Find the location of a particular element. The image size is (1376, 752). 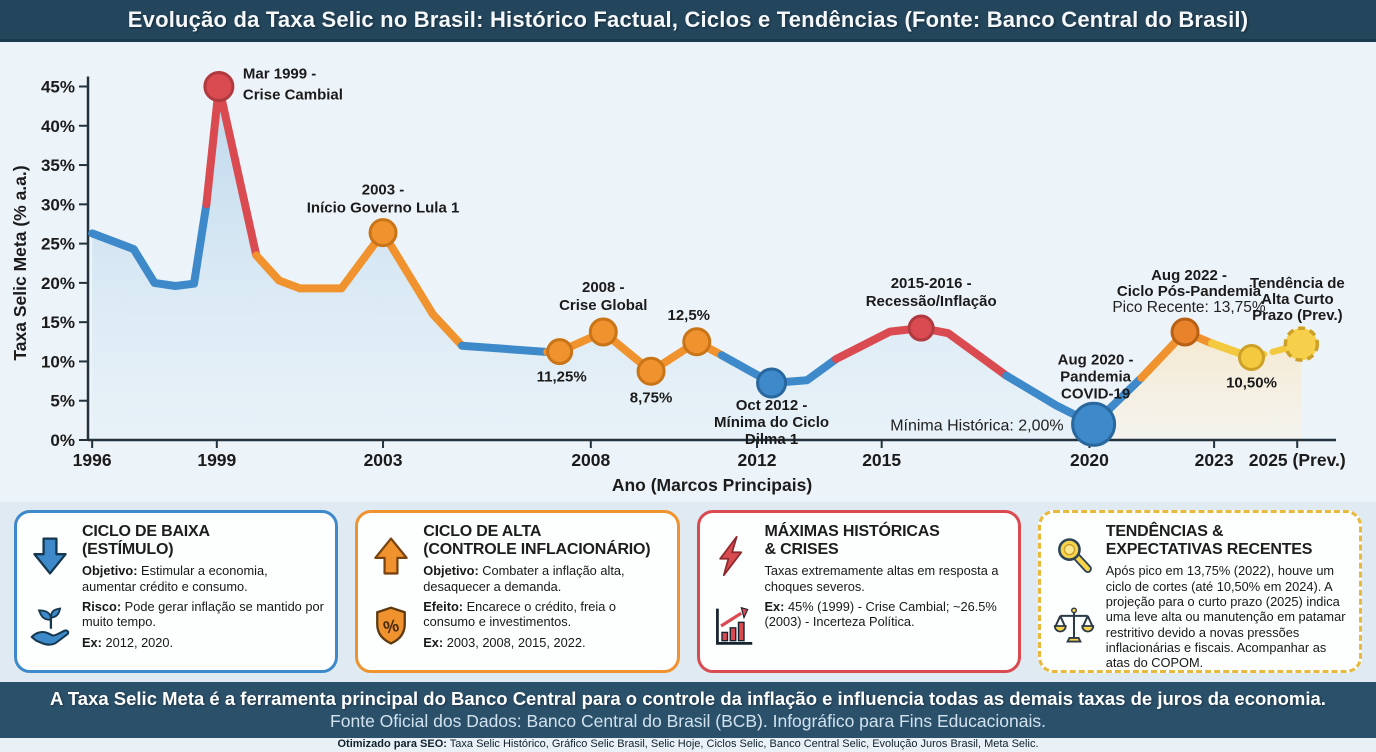

x-axis-tick-label: 2025 (Prev.) is located at coordinates (1297, 460).